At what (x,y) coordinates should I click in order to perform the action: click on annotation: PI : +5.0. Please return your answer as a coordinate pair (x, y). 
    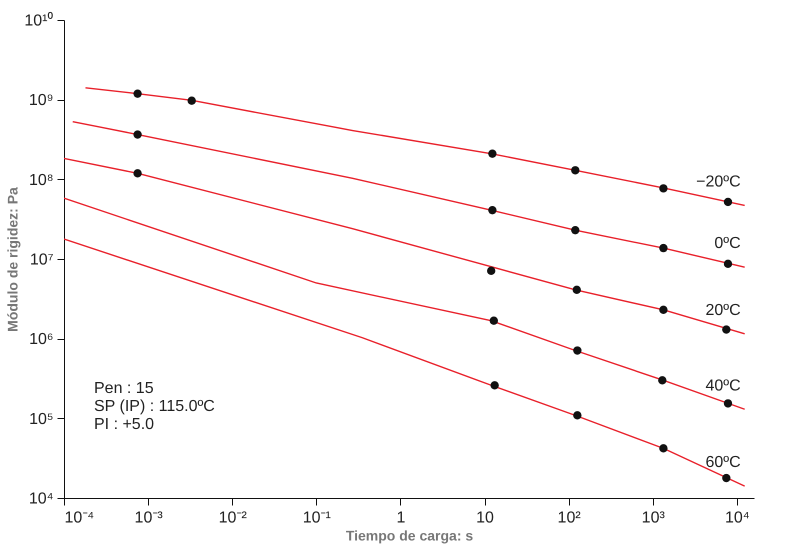
    Looking at the image, I should click on (124, 424).